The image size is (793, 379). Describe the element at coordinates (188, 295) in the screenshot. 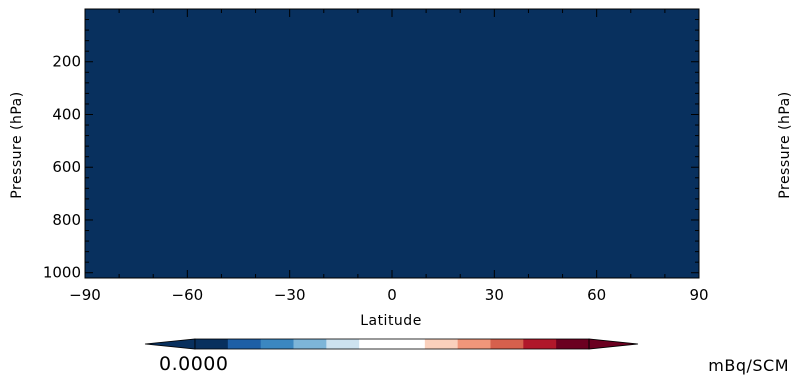

I see `x-tick-label: −60` at that location.